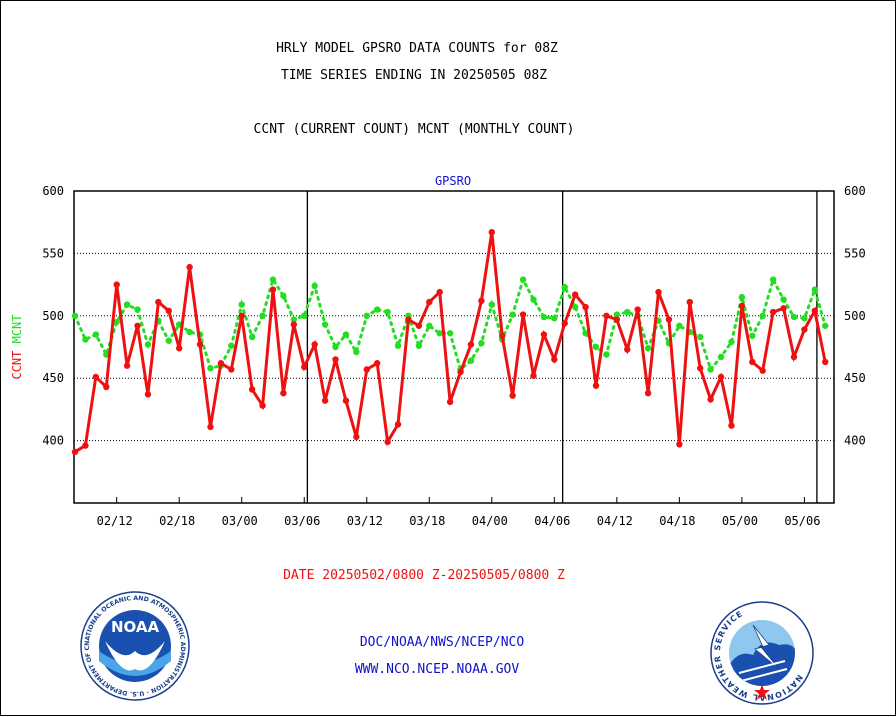 The image size is (896, 717). What do you see at coordinates (552, 521) in the screenshot?
I see `x-tick-label-7: 04/06` at bounding box center [552, 521].